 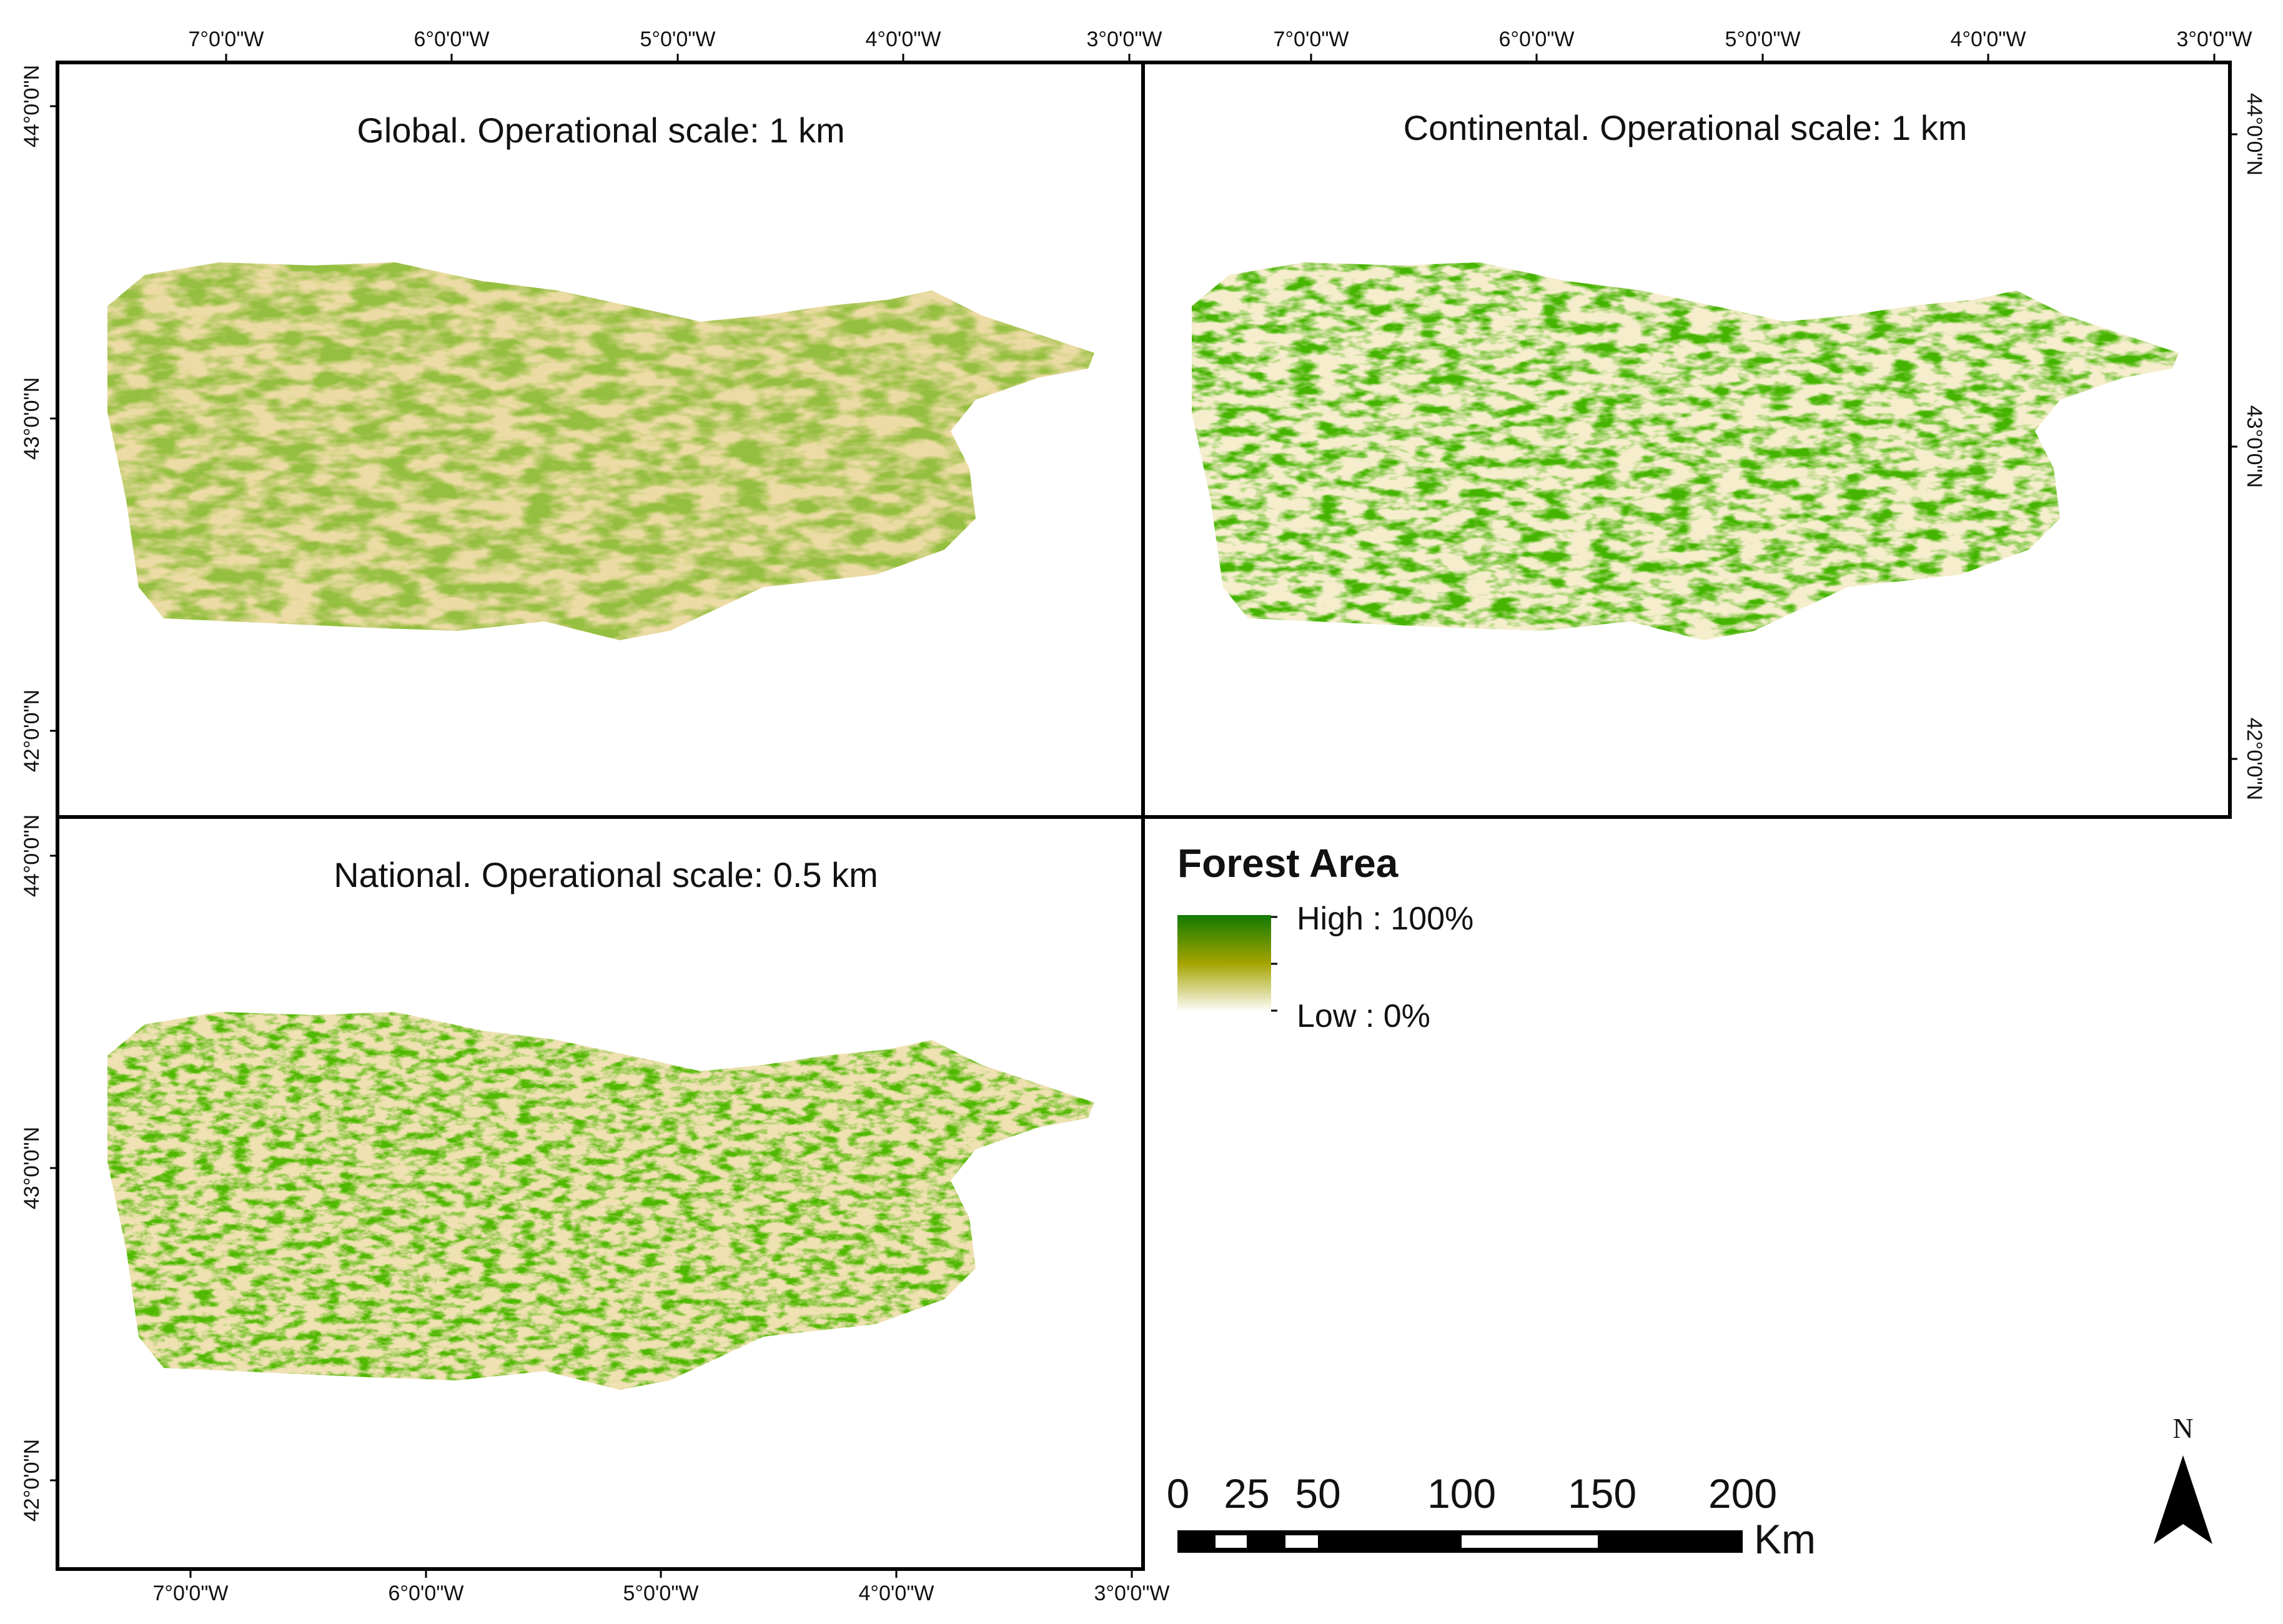 I want to click on legend: Forest Area High : 100% Low : 0%, so click(x=1325, y=937).